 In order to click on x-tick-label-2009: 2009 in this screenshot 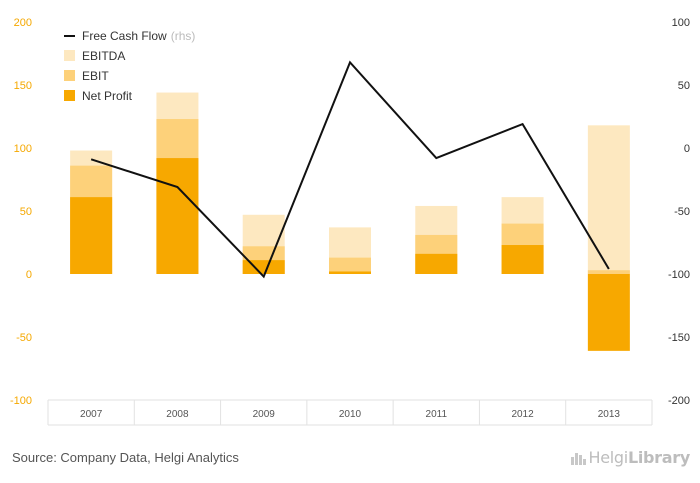, I will do `click(264, 414)`.